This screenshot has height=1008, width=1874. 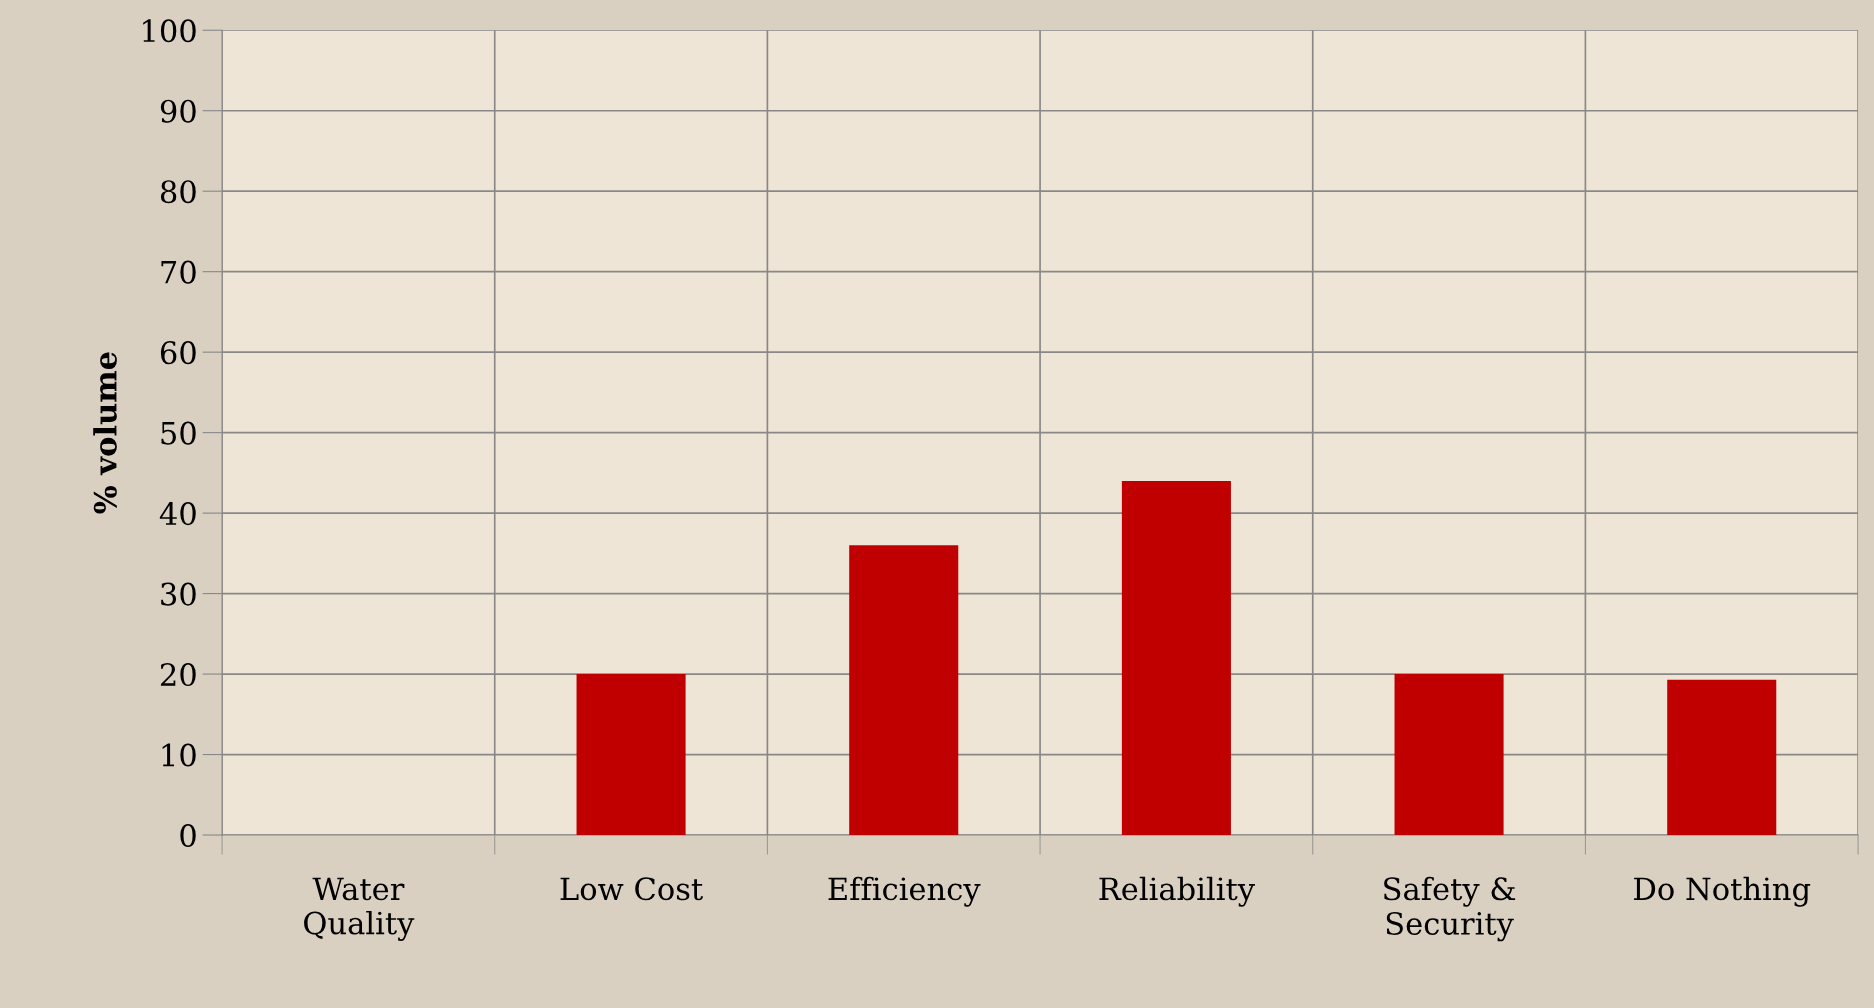 I want to click on x-tick-label: Efficiency, so click(x=904, y=891).